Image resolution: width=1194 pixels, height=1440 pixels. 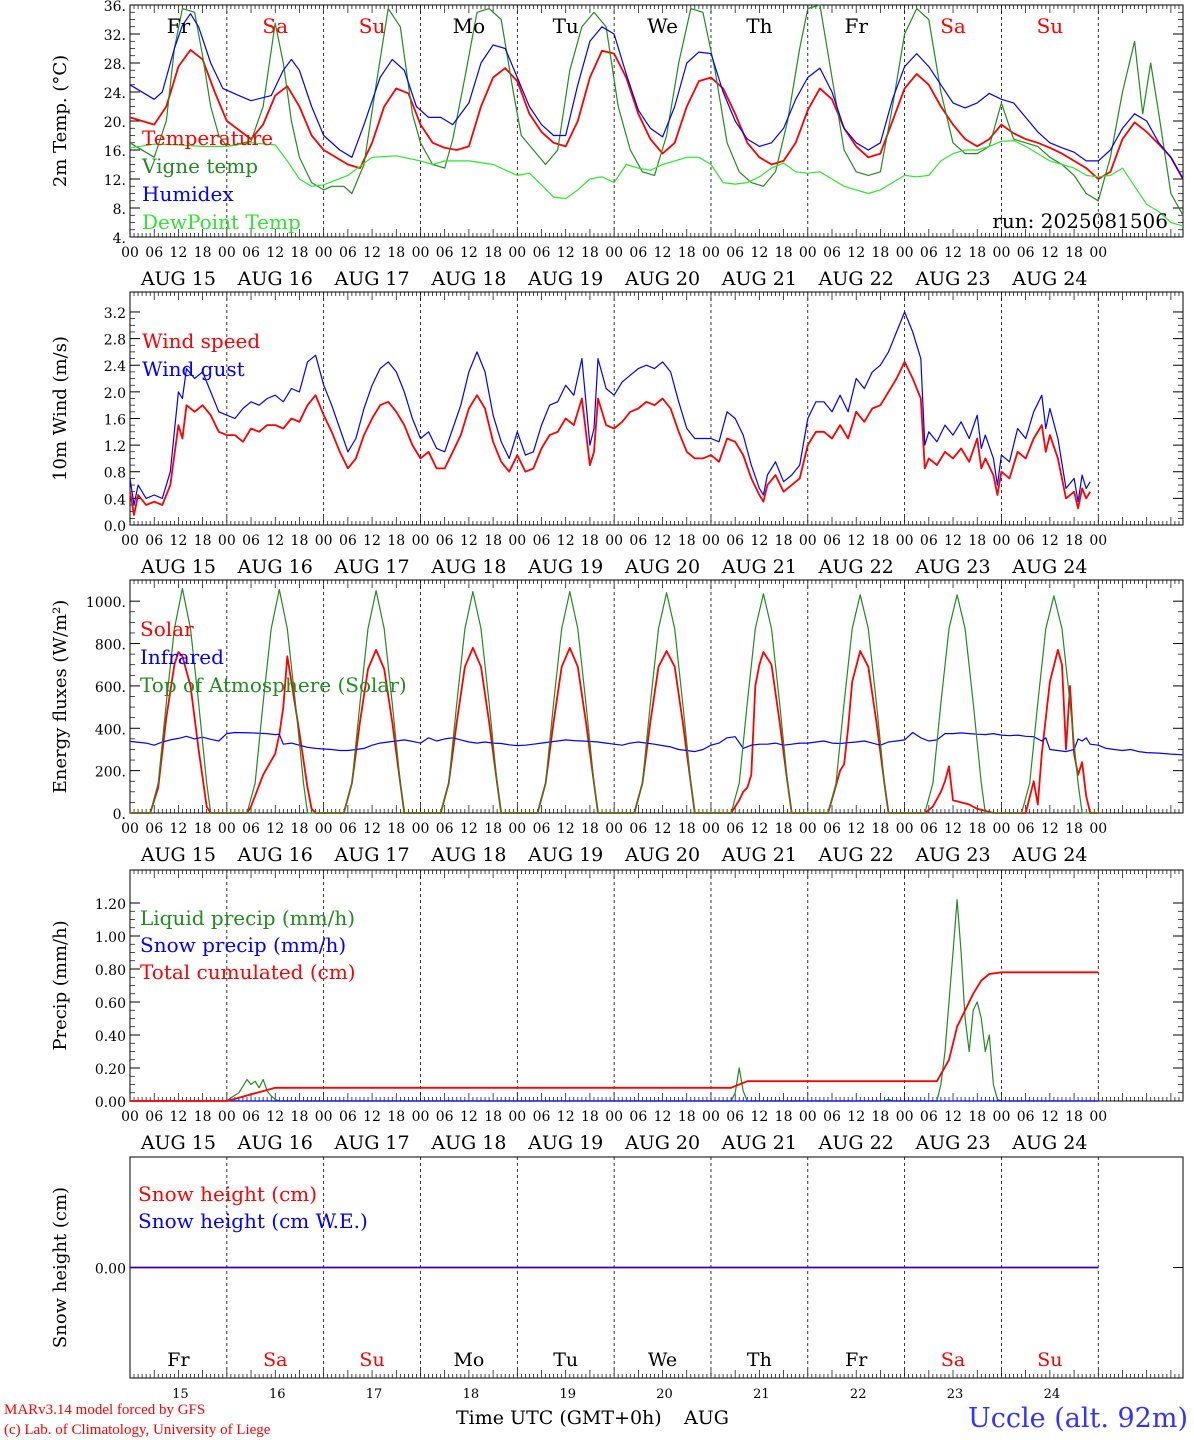 I want to click on precip-legend-entry: Total cumulated (cm), so click(x=248, y=972).